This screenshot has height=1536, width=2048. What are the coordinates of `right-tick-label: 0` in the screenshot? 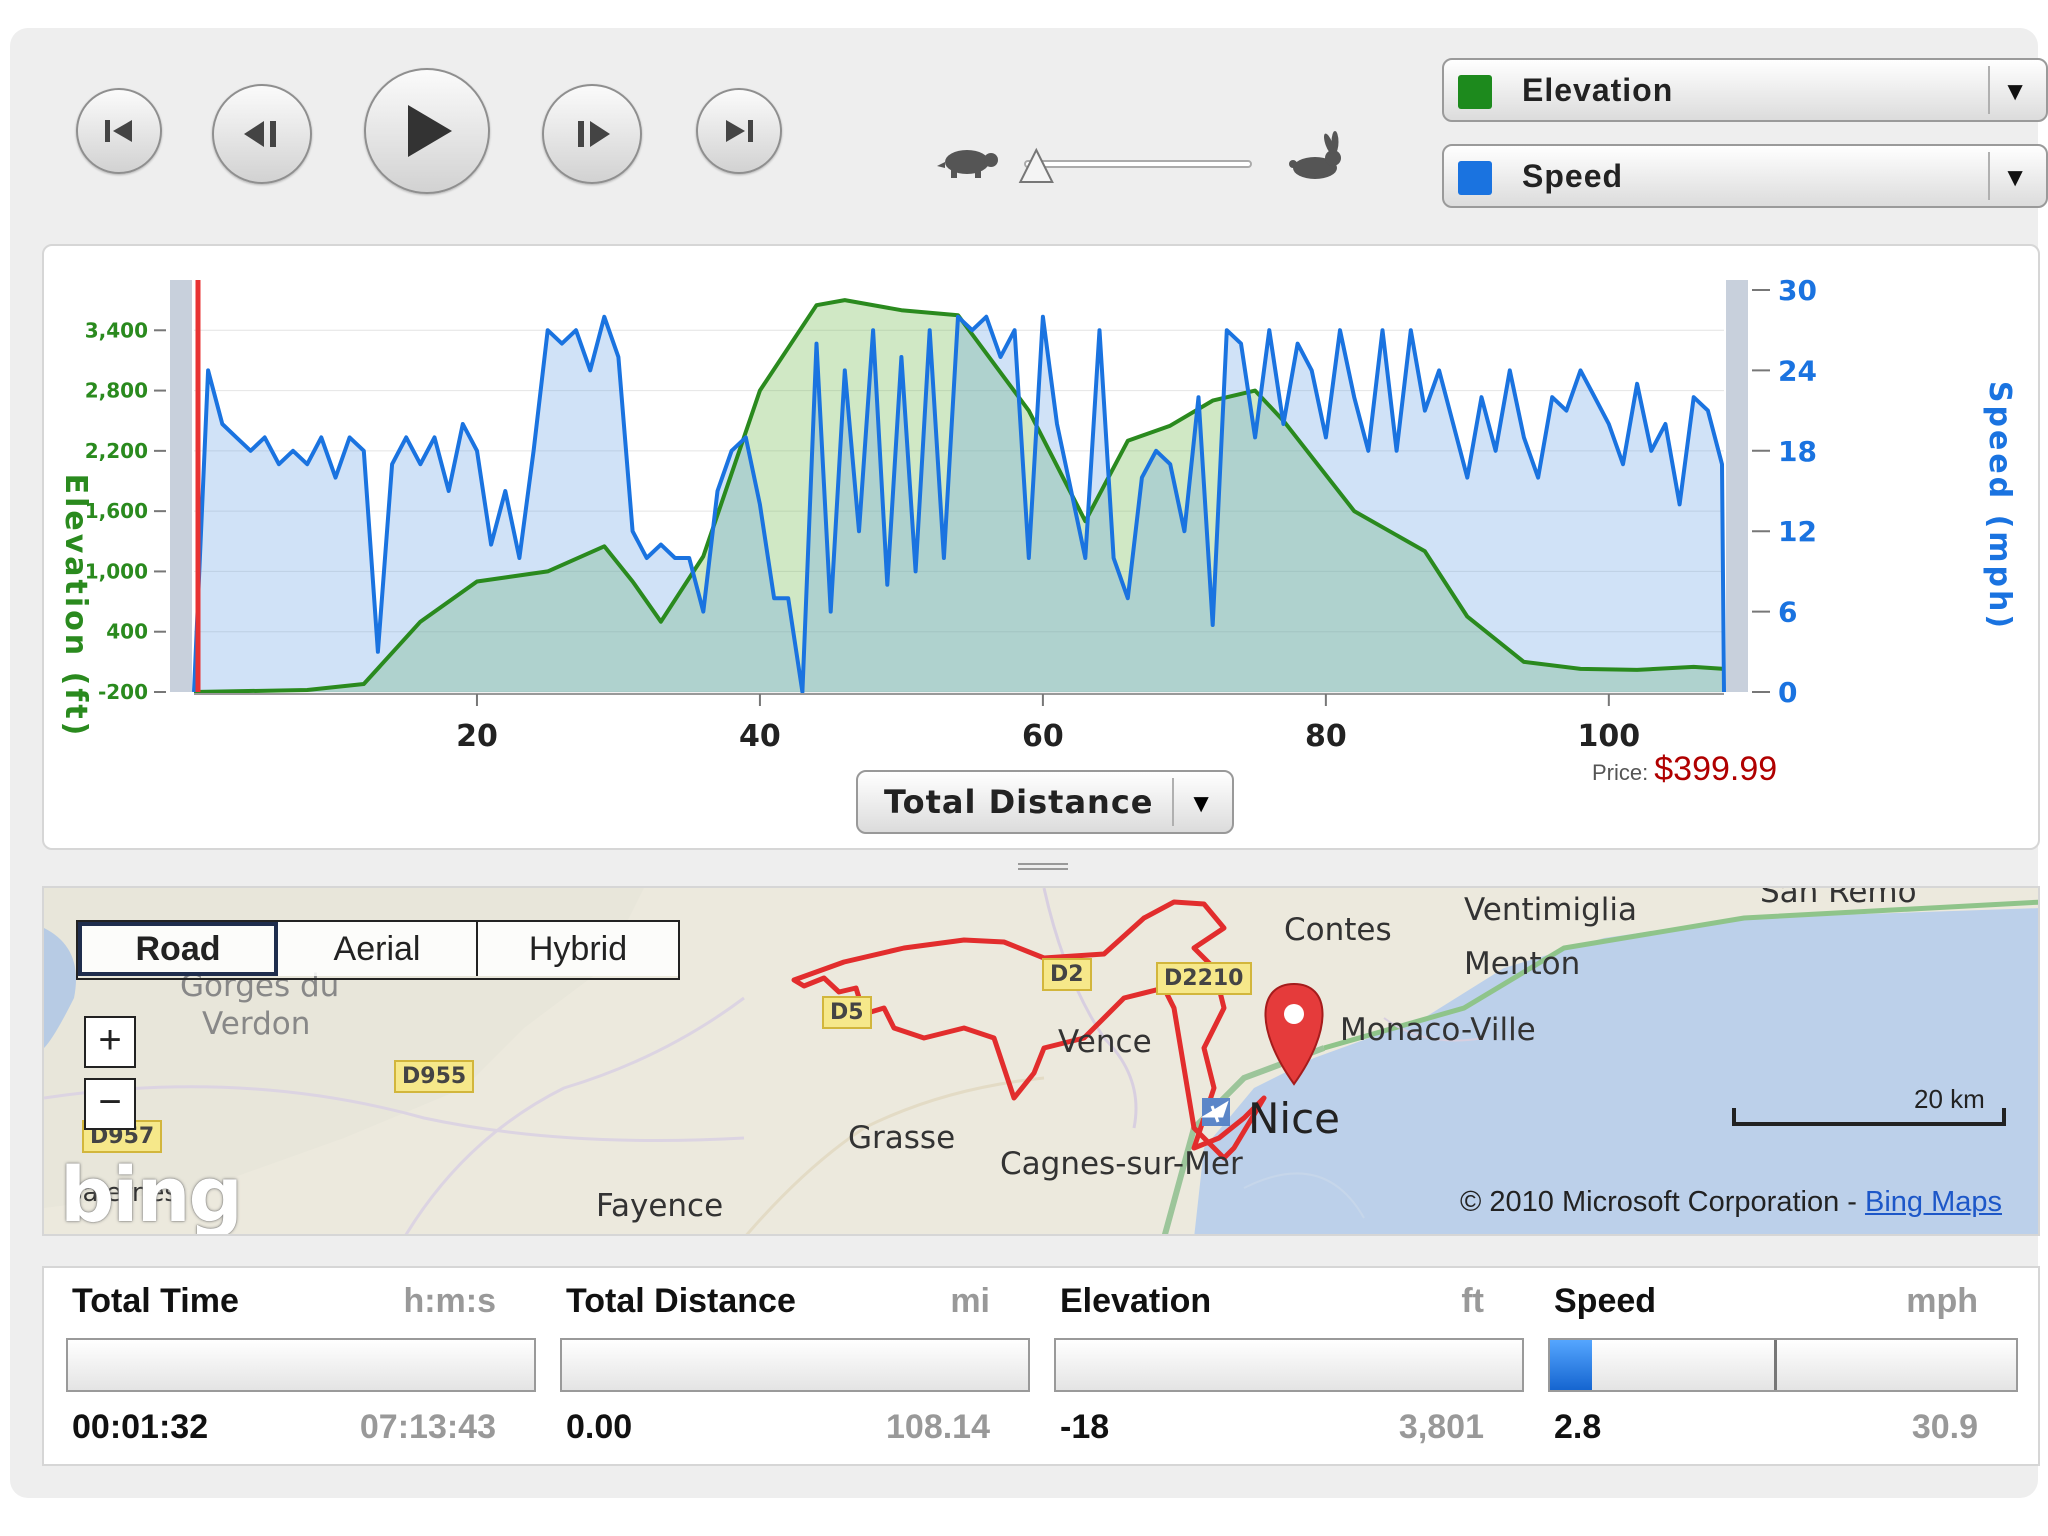 It's located at (1787, 692).